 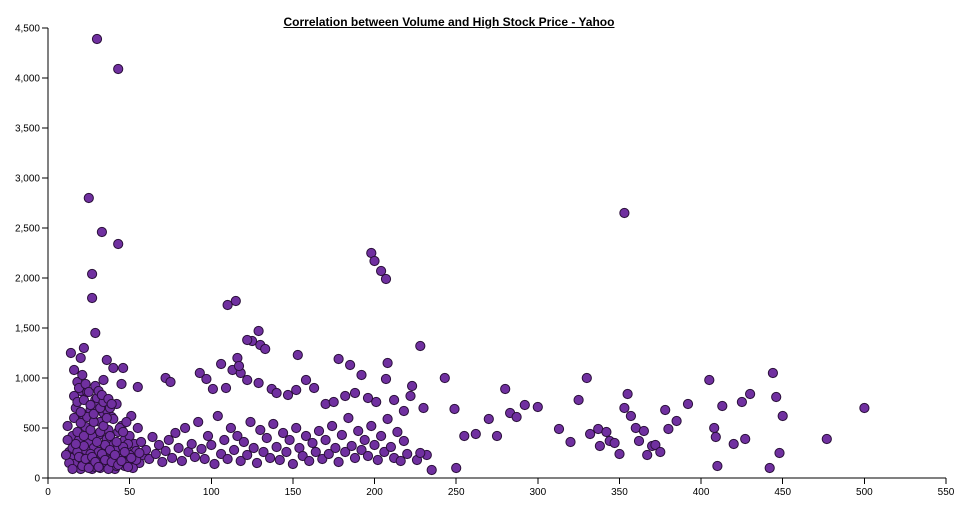 What do you see at coordinates (27, 229) in the screenshot?
I see `y-tick-label: 2,500` at bounding box center [27, 229].